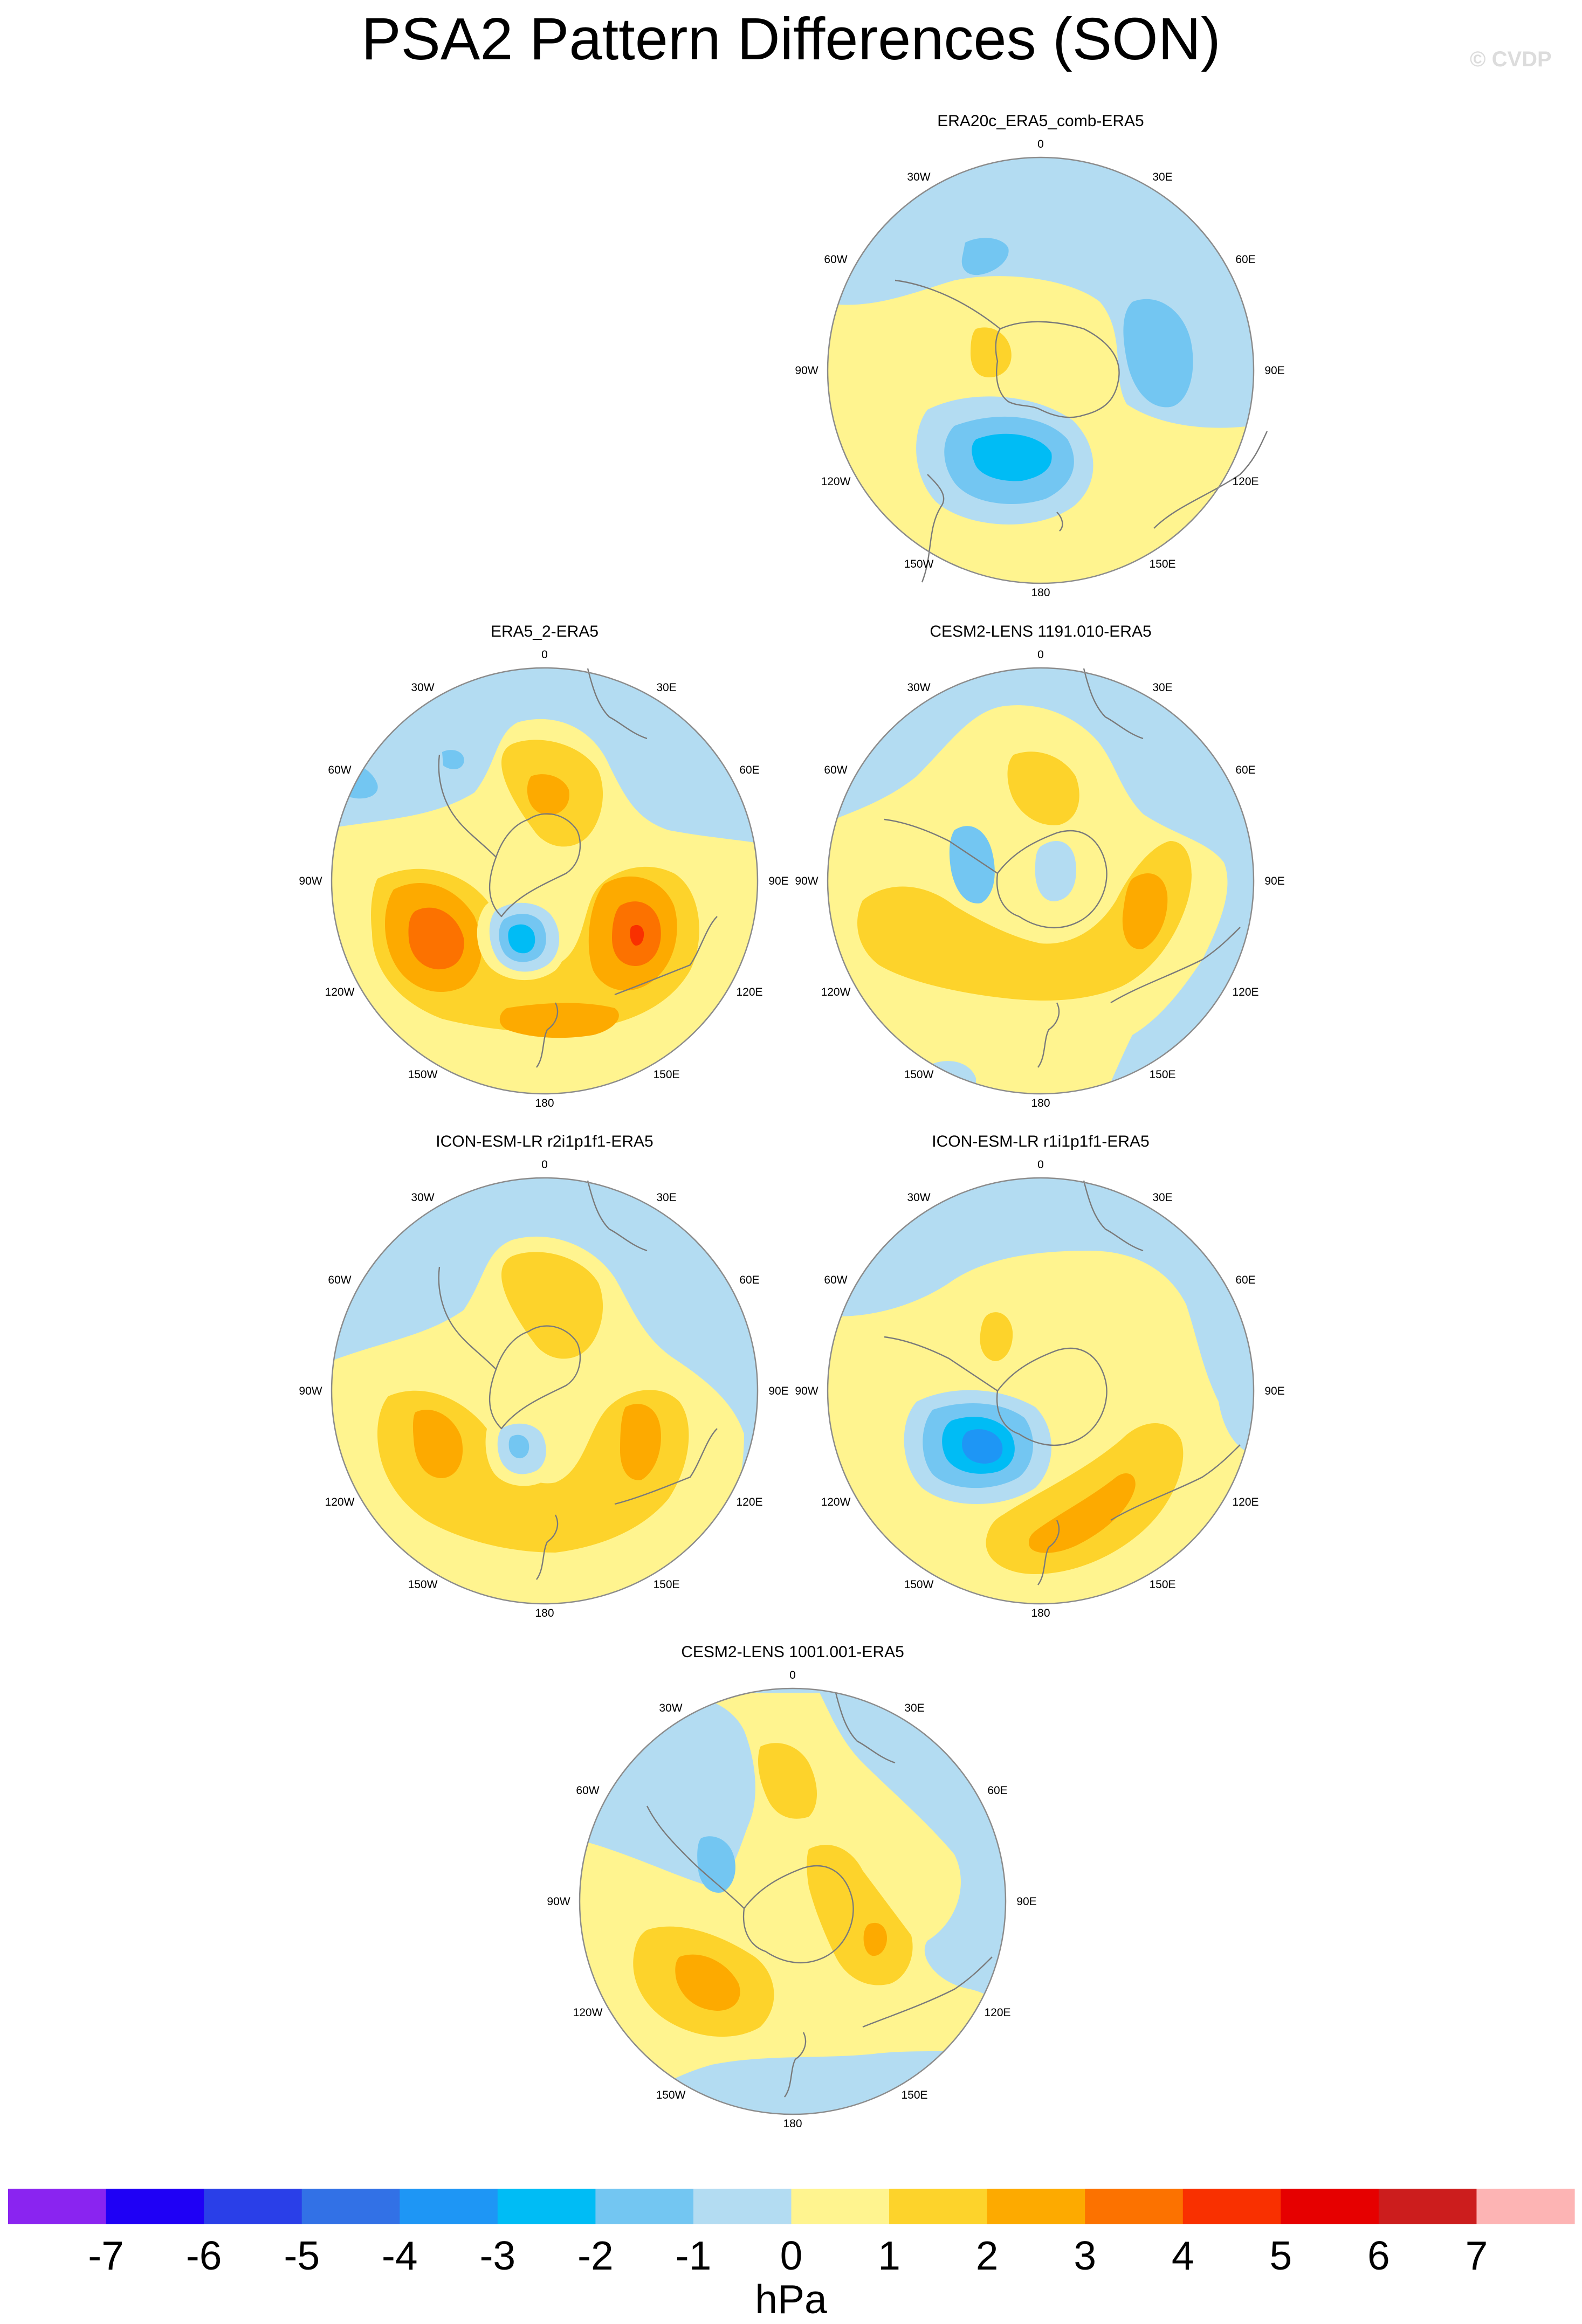 The image size is (1582, 2324). Describe the element at coordinates (788, 2255) in the screenshot. I see `colorbar-tick-labels: -7 -6 -5 -4 -3 -2 -1 0 1 2 3 4 5 6 7` at that location.